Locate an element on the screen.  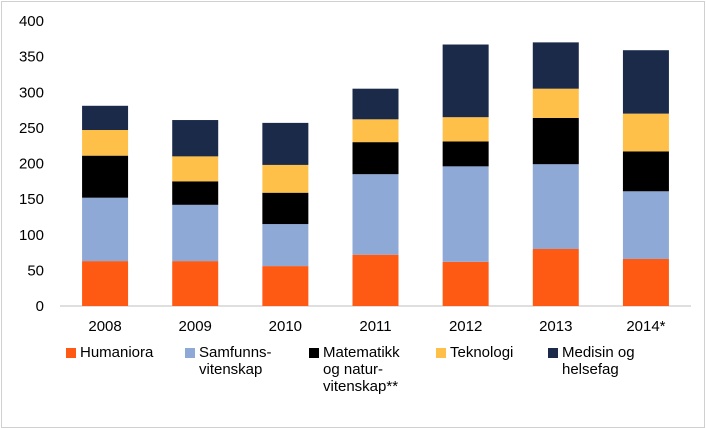
y-tick-label: 350 is located at coordinates (31, 57).